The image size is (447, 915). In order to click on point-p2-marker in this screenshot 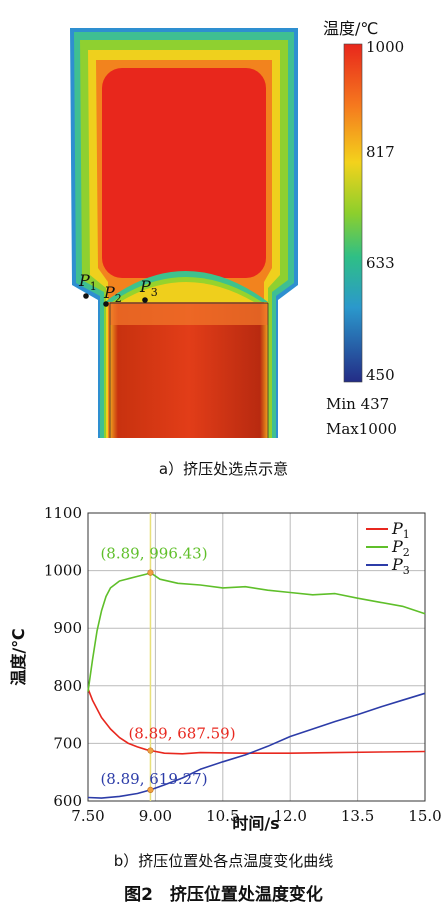, I will do `click(106, 304)`.